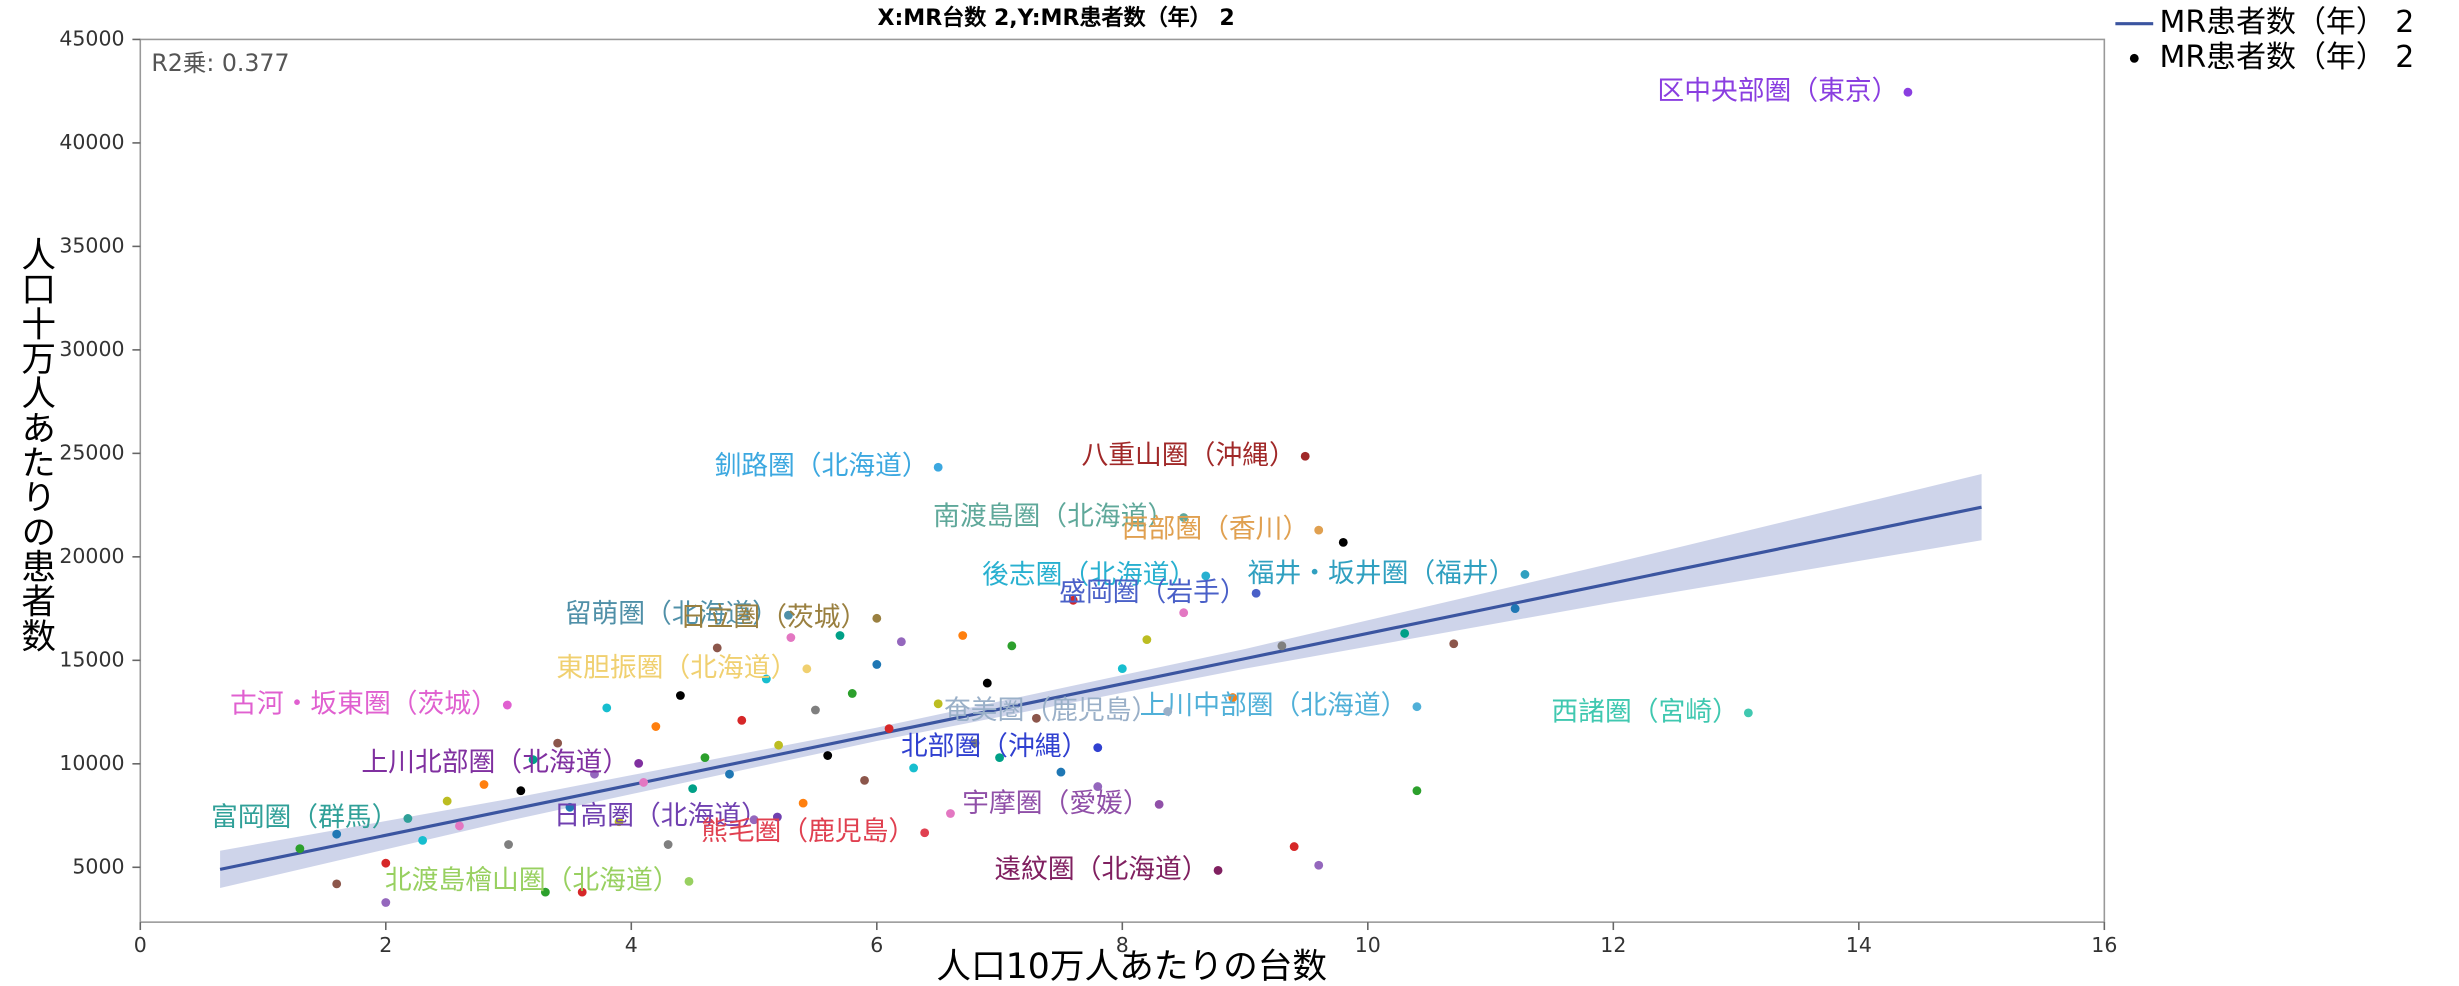  Describe the element at coordinates (1777, 91) in the screenshot. I see `point-label: 区中央部圏（東京）` at that location.